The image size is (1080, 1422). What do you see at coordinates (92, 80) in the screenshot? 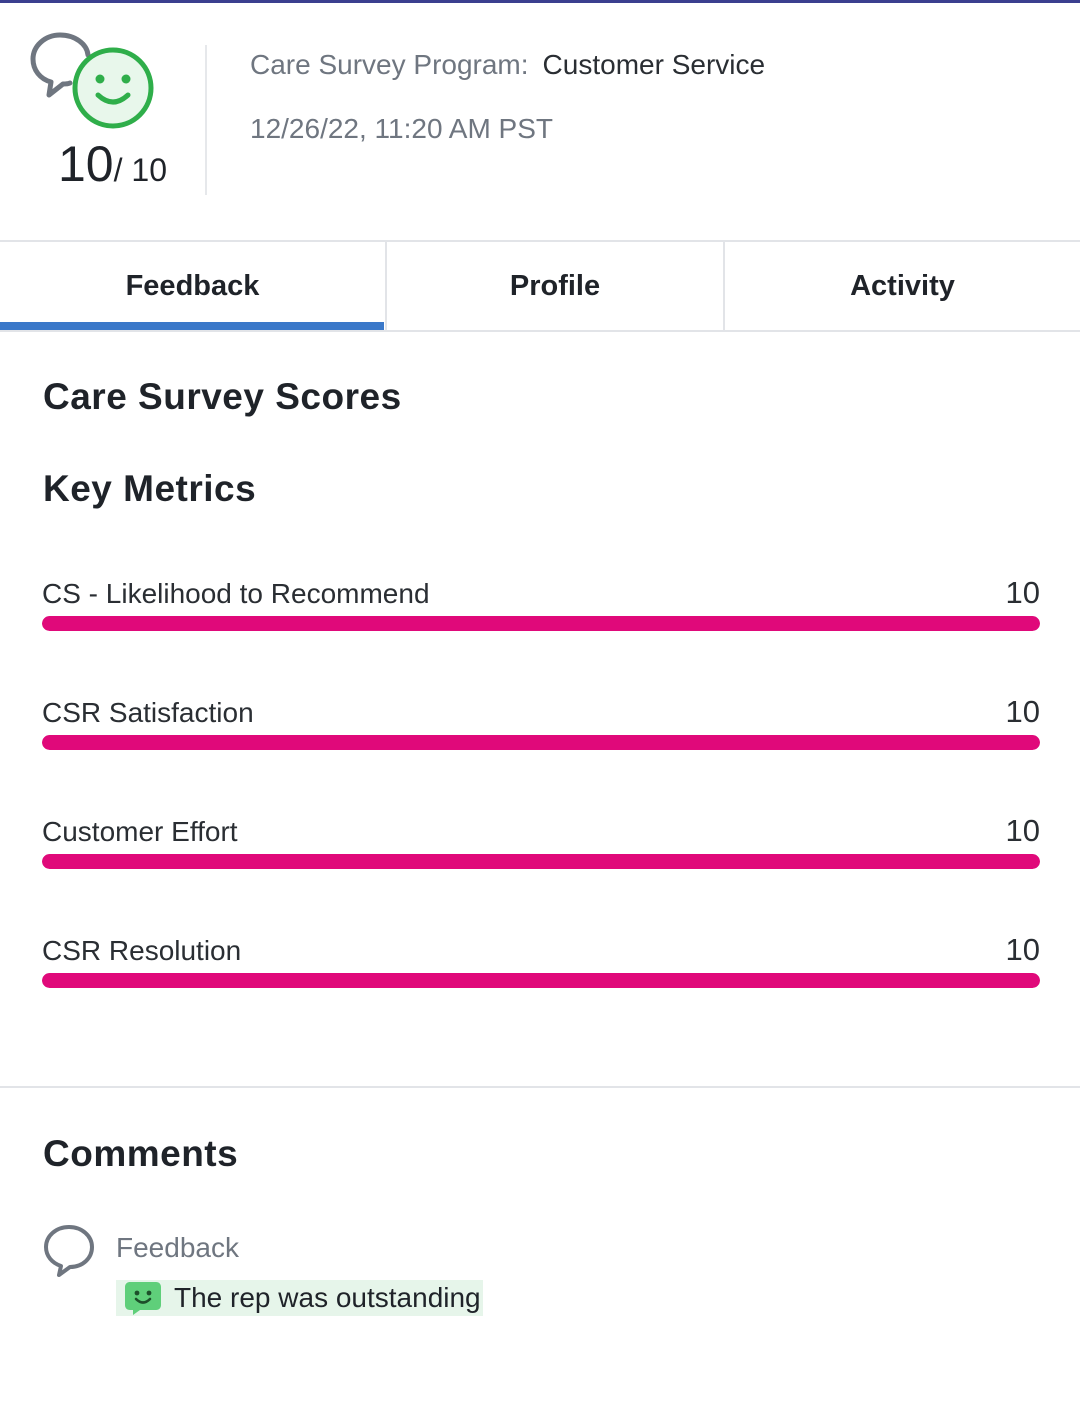
I see `chat-bubble-smiley-icon` at bounding box center [92, 80].